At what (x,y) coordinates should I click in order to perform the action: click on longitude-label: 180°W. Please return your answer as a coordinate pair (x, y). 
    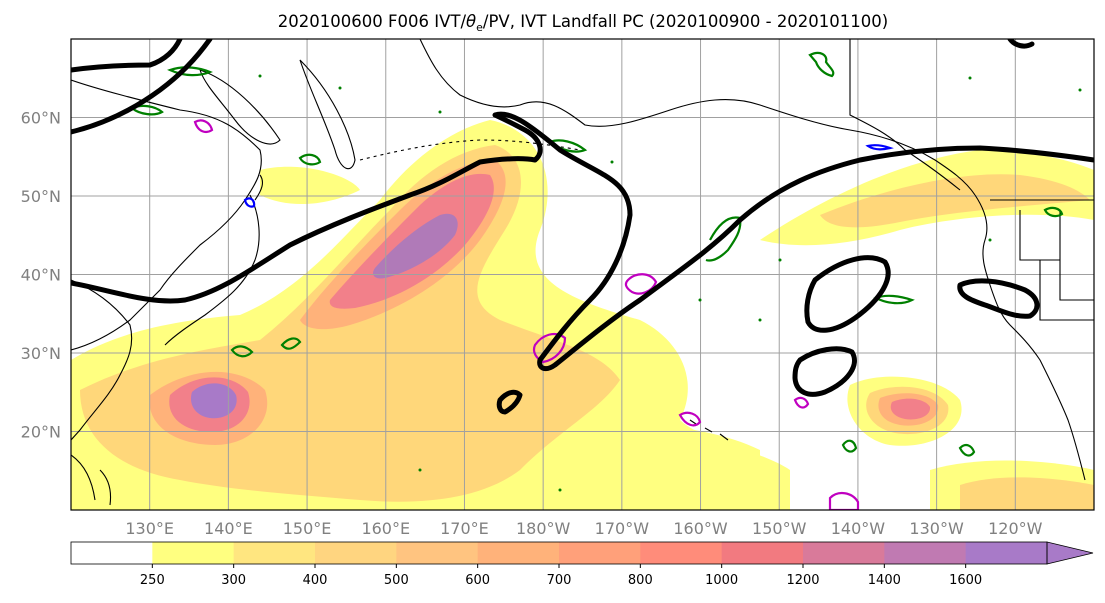
    Looking at the image, I should click on (543, 528).